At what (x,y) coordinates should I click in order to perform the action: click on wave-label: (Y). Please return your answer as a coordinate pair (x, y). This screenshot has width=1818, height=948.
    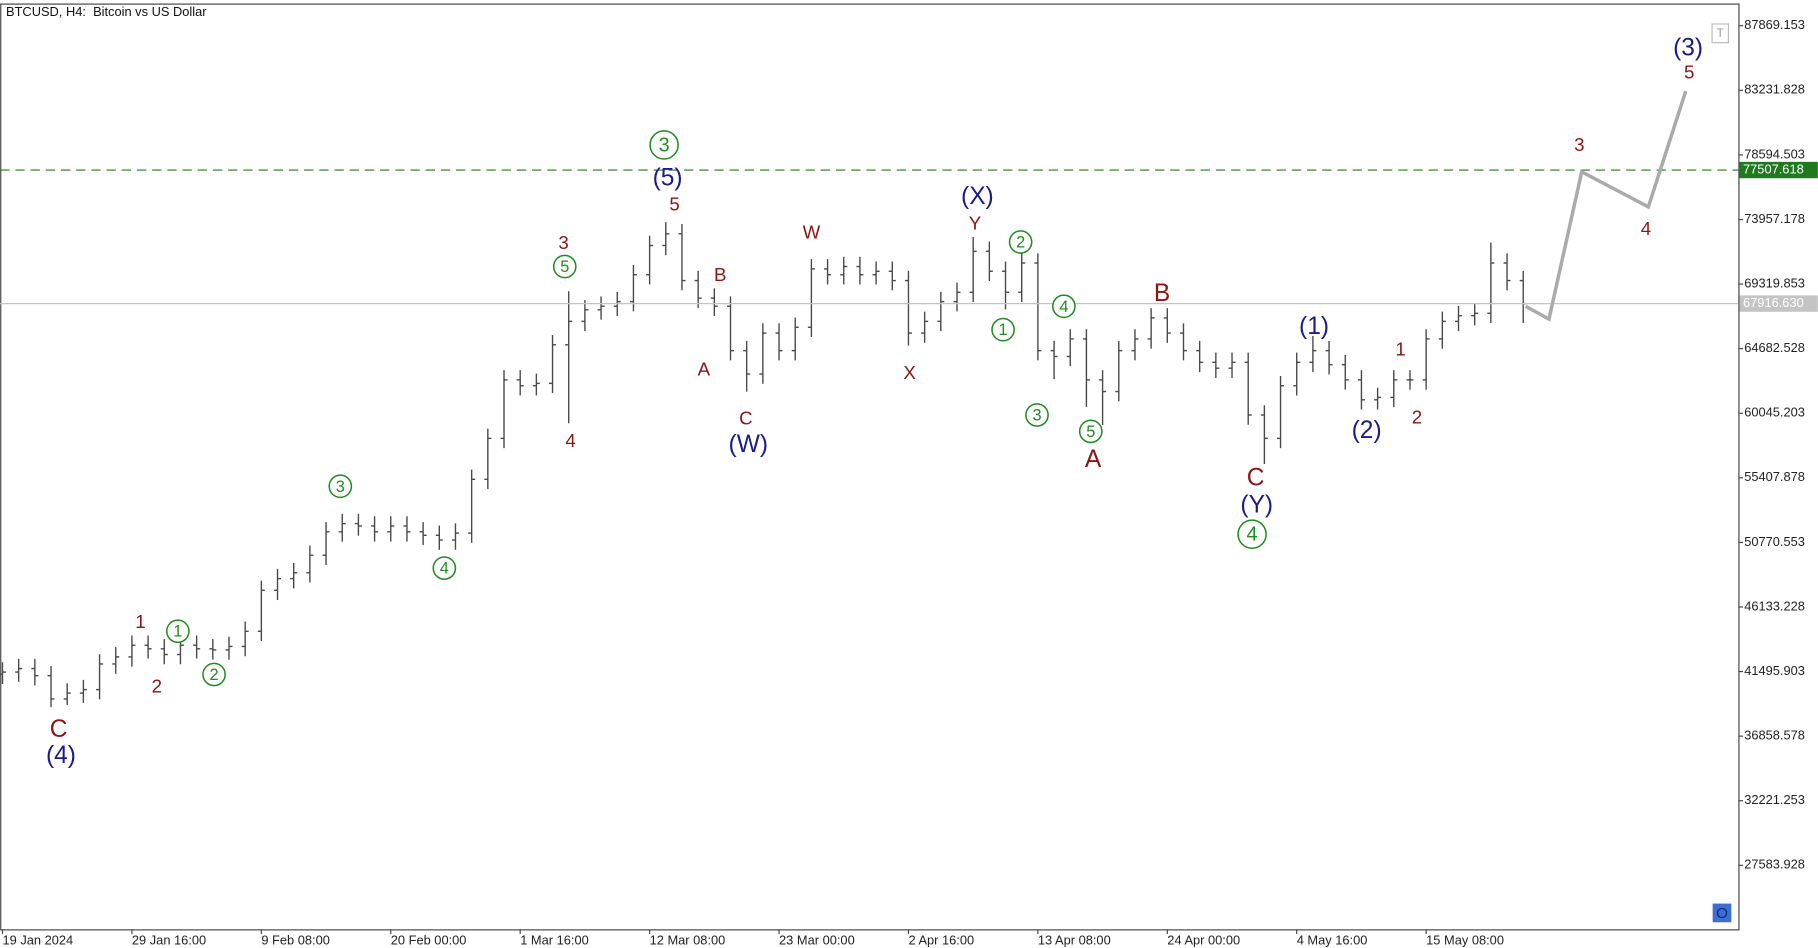
    Looking at the image, I should click on (1256, 505).